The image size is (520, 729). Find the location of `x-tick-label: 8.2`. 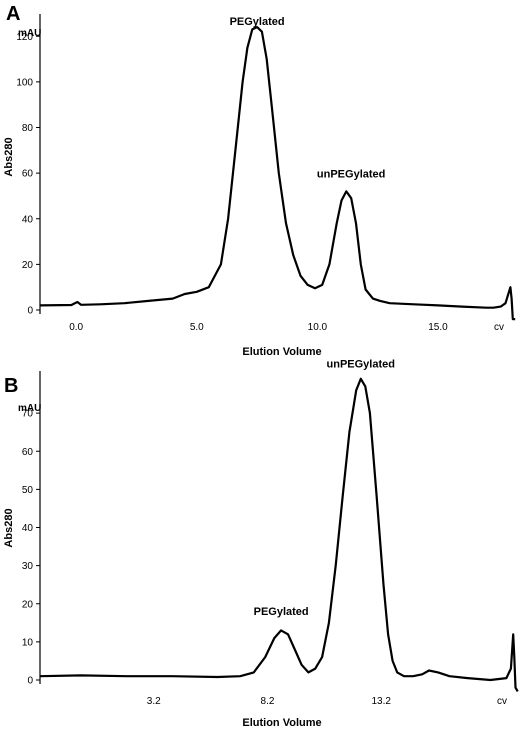

x-tick-label: 8.2 is located at coordinates (268, 701).